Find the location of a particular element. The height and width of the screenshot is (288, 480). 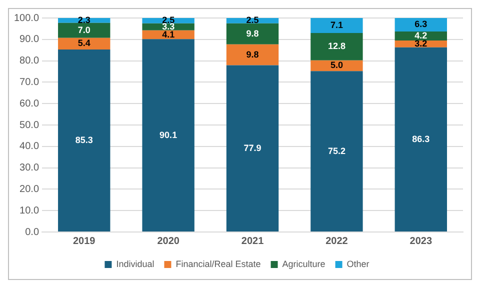

data-label: 7.1 is located at coordinates (336, 25).